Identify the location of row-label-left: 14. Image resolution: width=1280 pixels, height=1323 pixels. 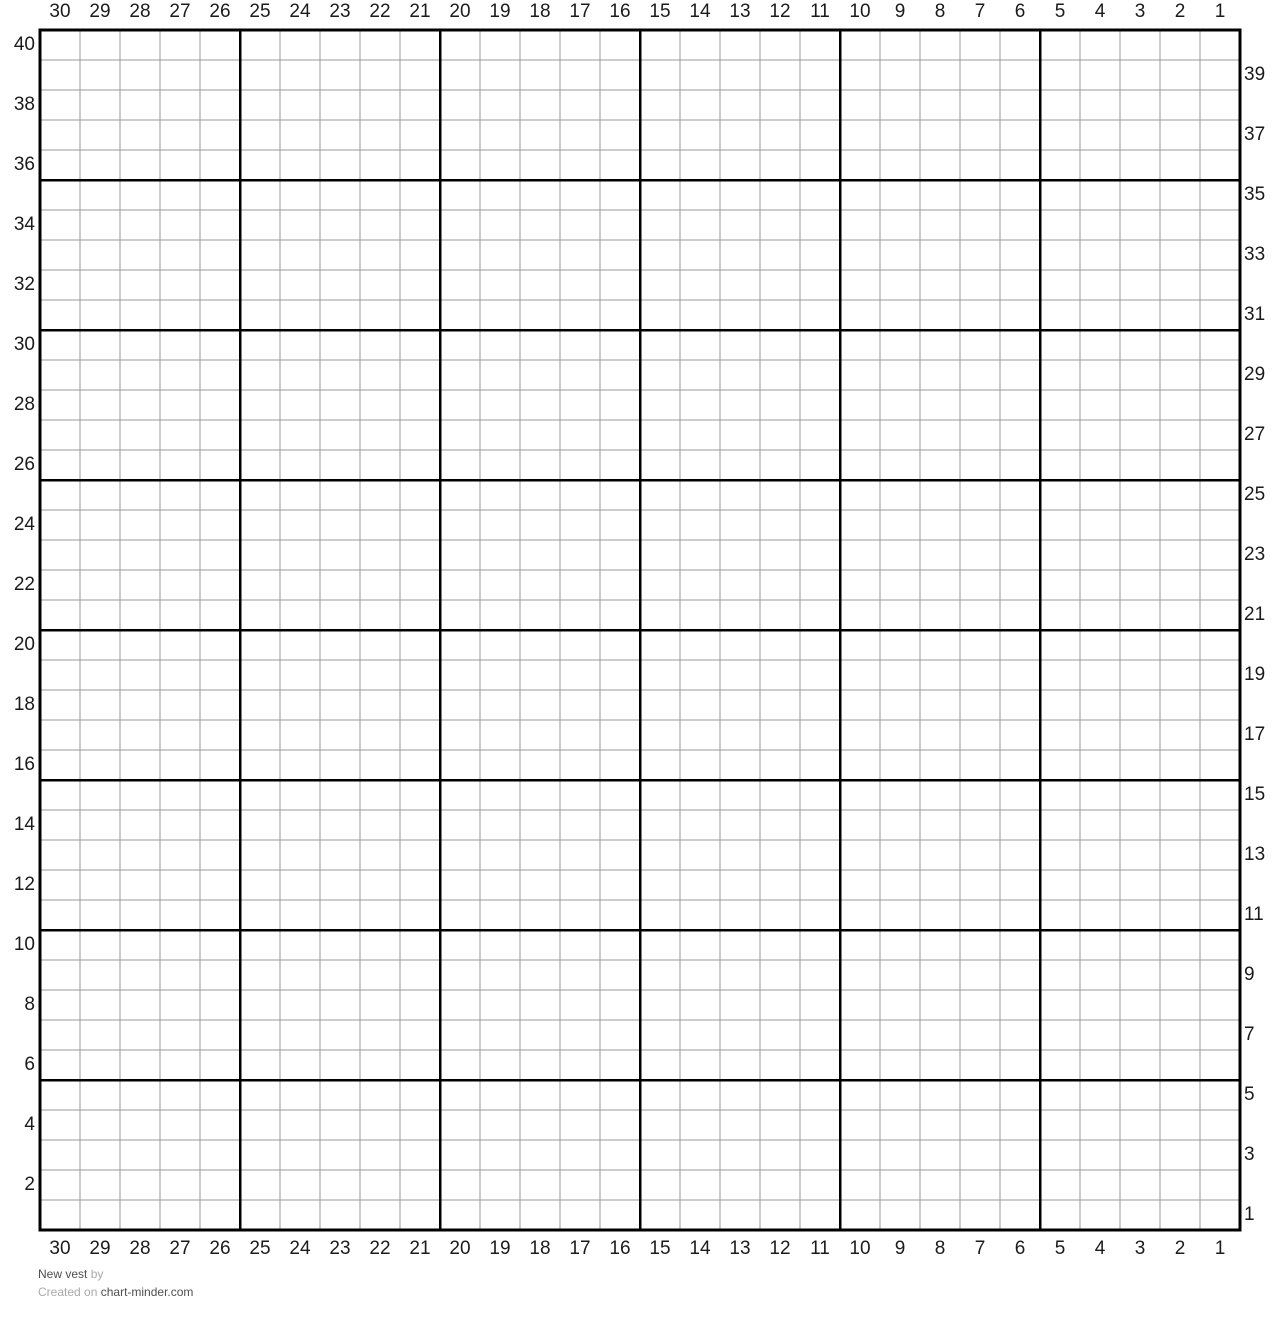
(24, 824).